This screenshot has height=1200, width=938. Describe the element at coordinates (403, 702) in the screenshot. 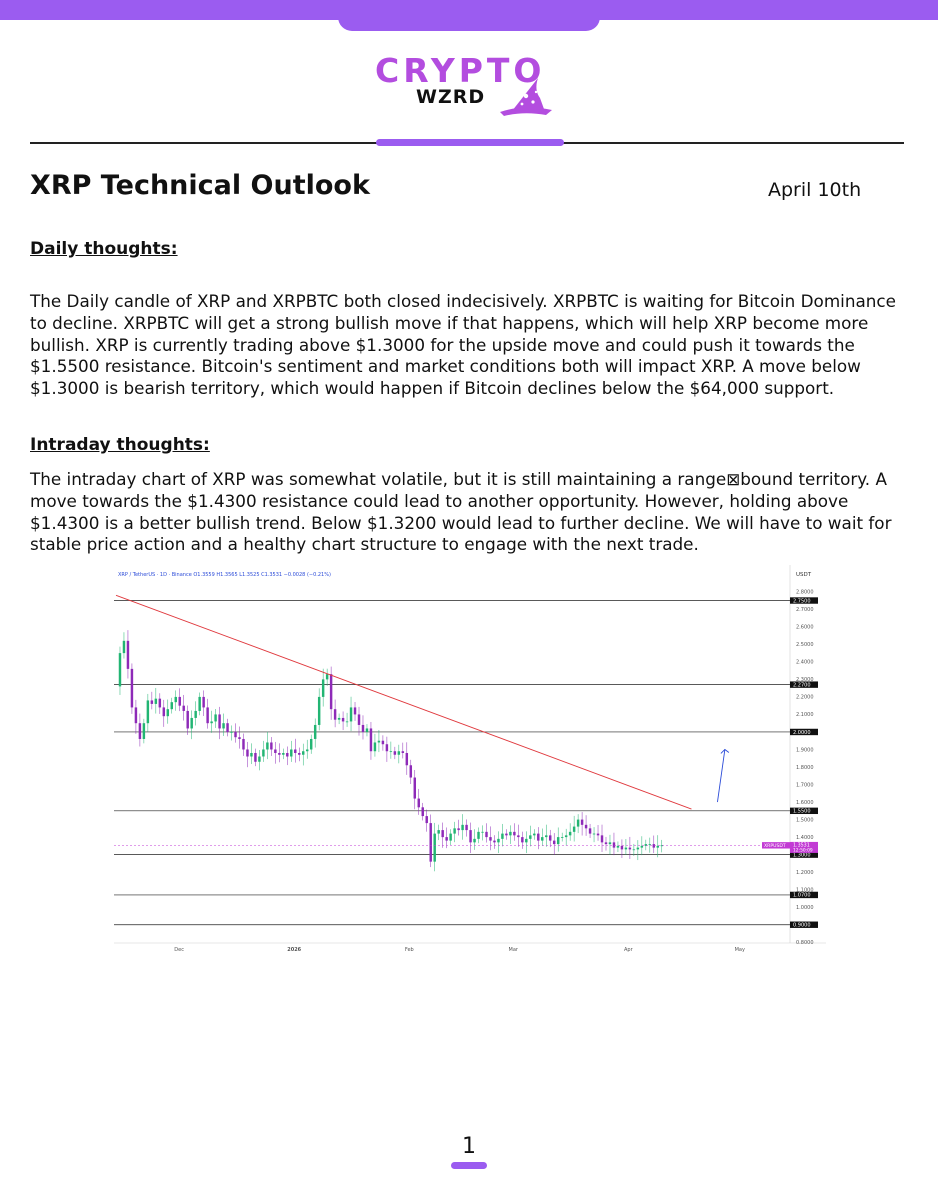

I see `descending-trendline` at that location.